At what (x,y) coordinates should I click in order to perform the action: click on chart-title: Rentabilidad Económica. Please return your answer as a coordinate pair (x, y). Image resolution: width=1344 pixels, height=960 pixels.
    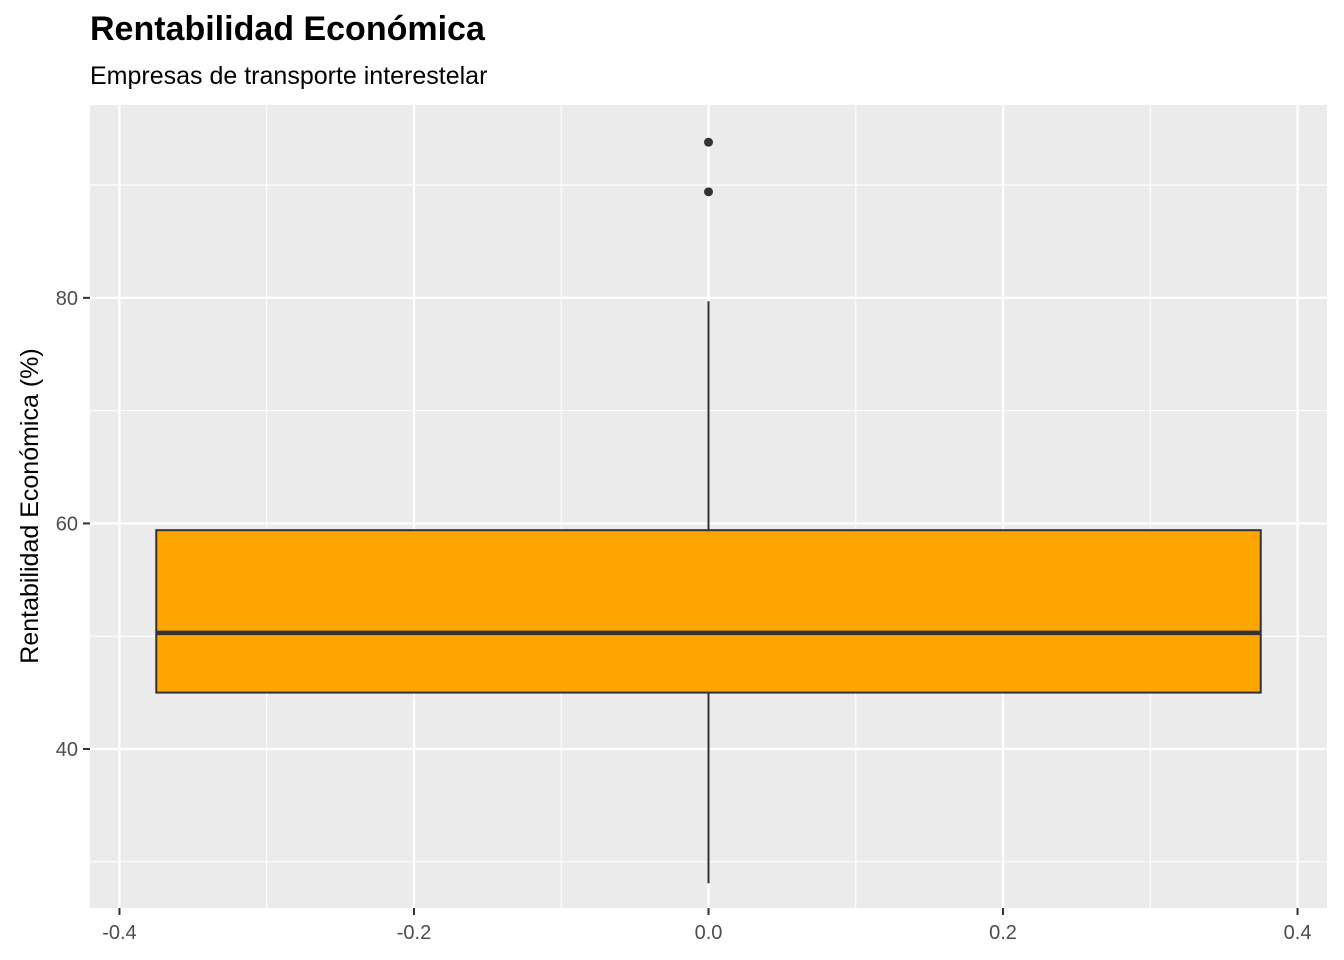
    Looking at the image, I should click on (287, 29).